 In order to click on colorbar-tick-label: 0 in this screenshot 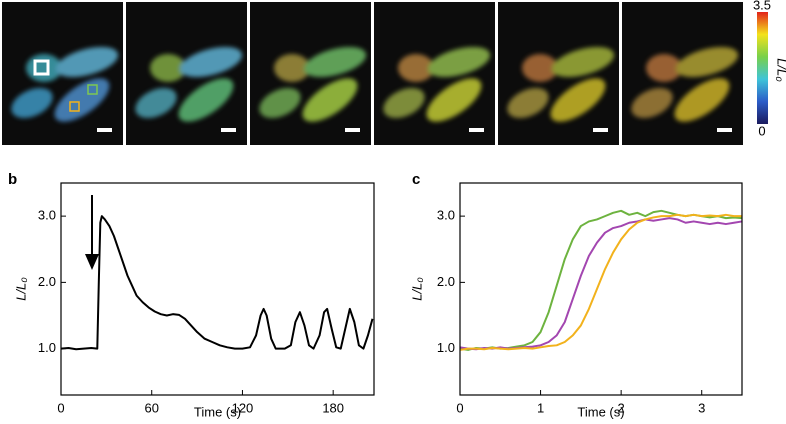, I will do `click(761, 130)`.